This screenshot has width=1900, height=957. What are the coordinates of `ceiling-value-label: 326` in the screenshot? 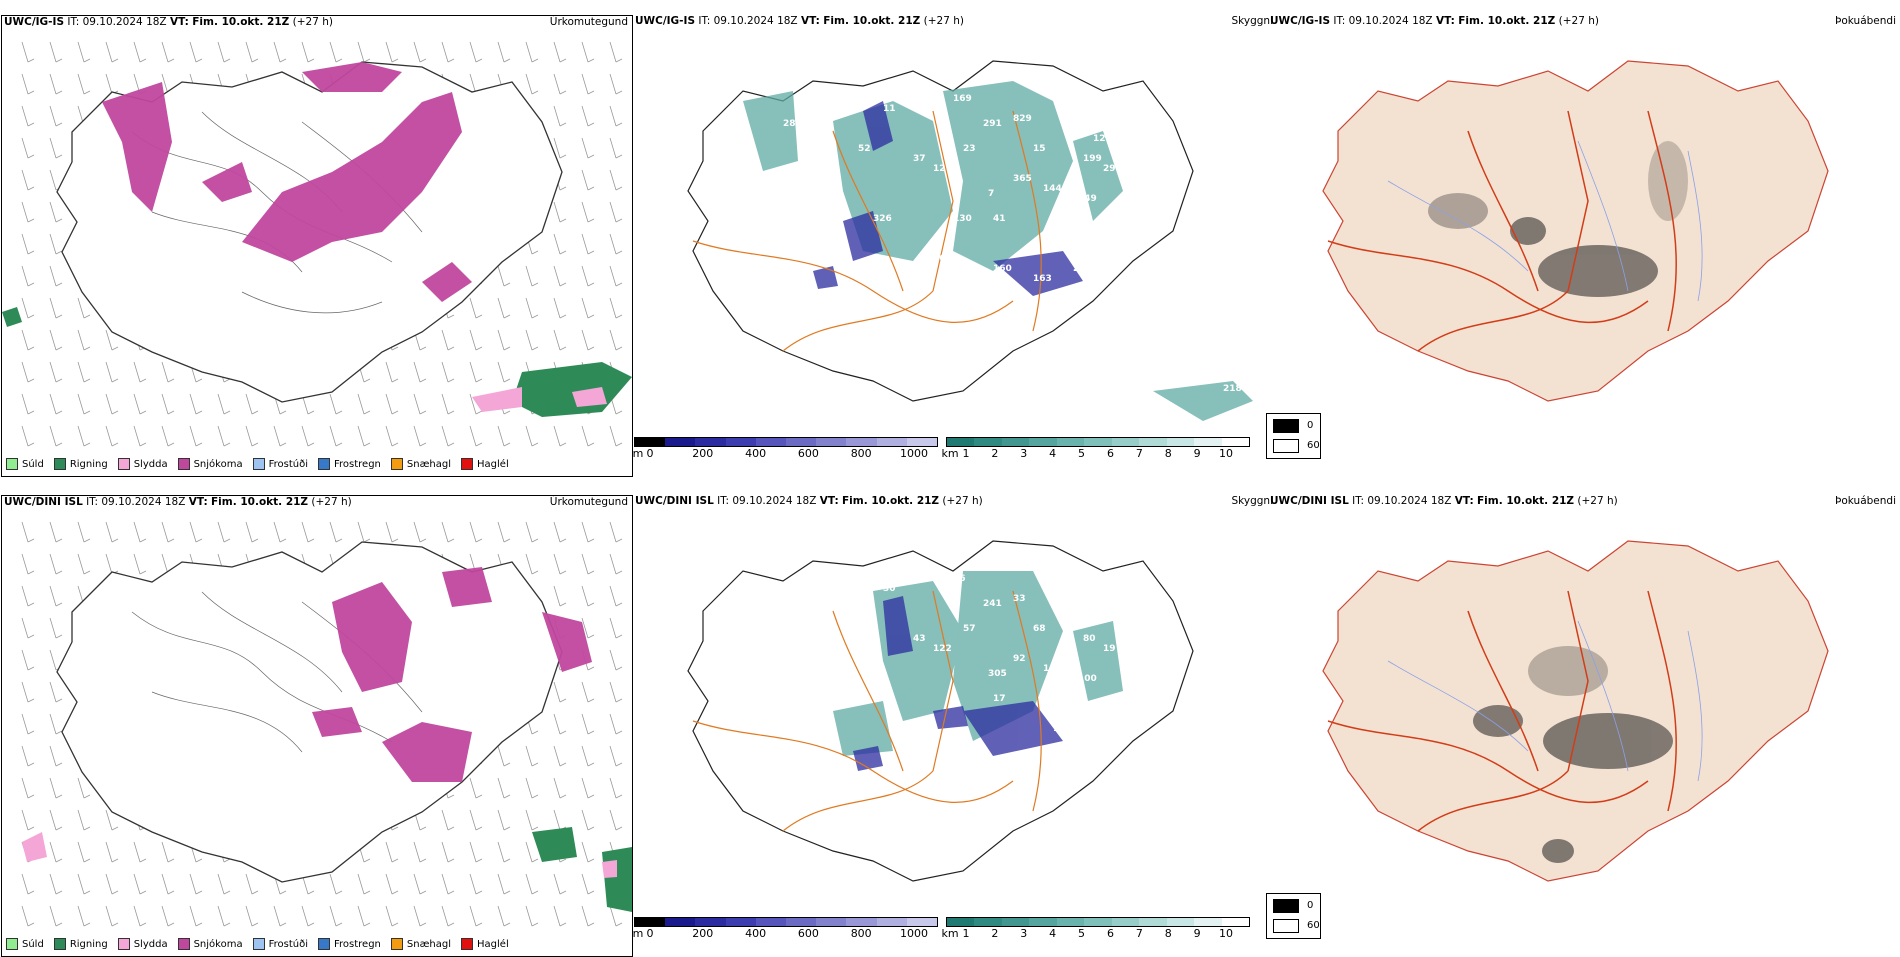 It's located at (882, 219).